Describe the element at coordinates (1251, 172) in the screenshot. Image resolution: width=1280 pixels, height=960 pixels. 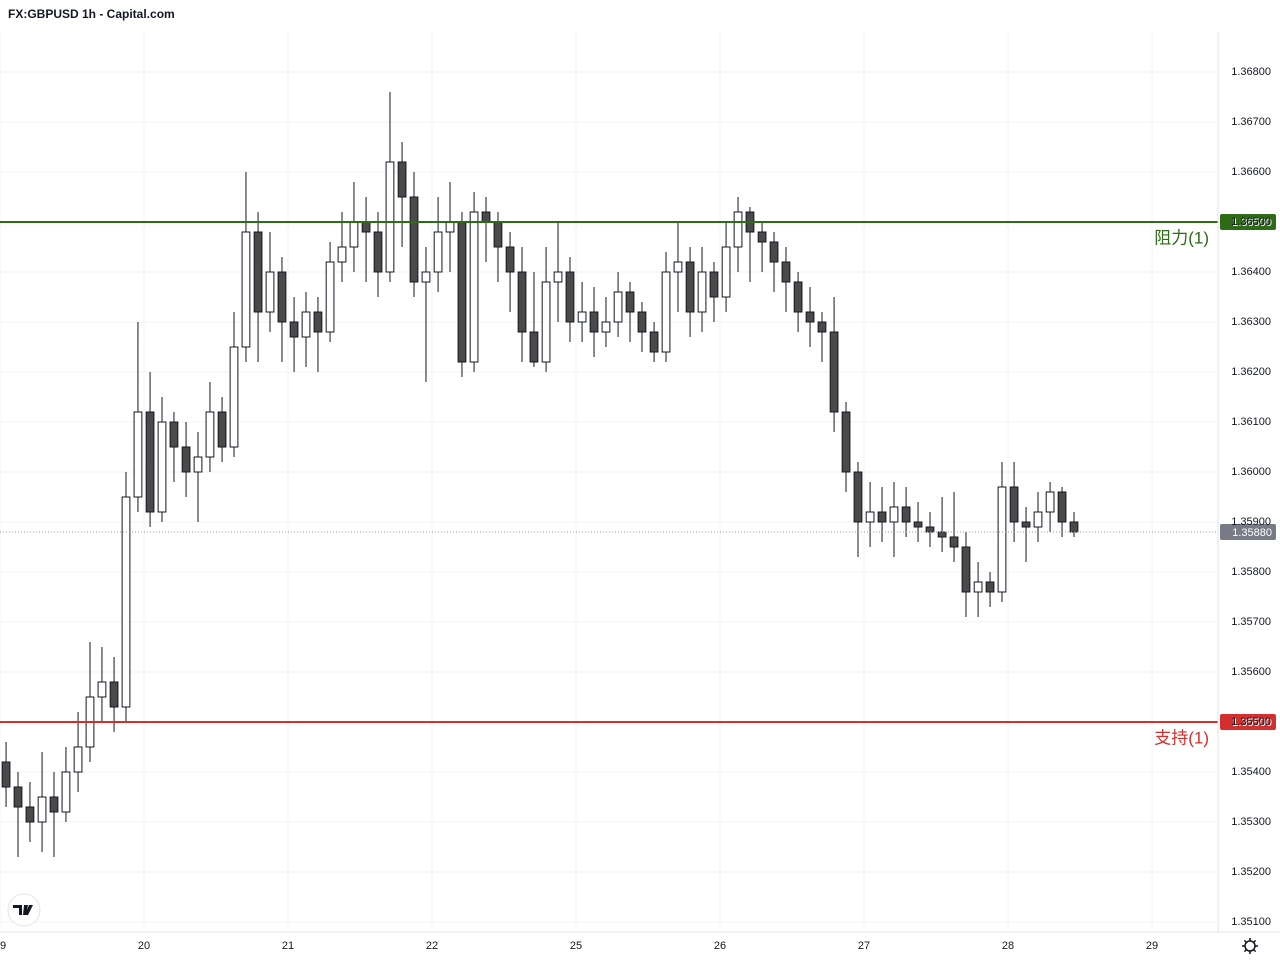
I see `y-tick-label: 1.36600` at that location.